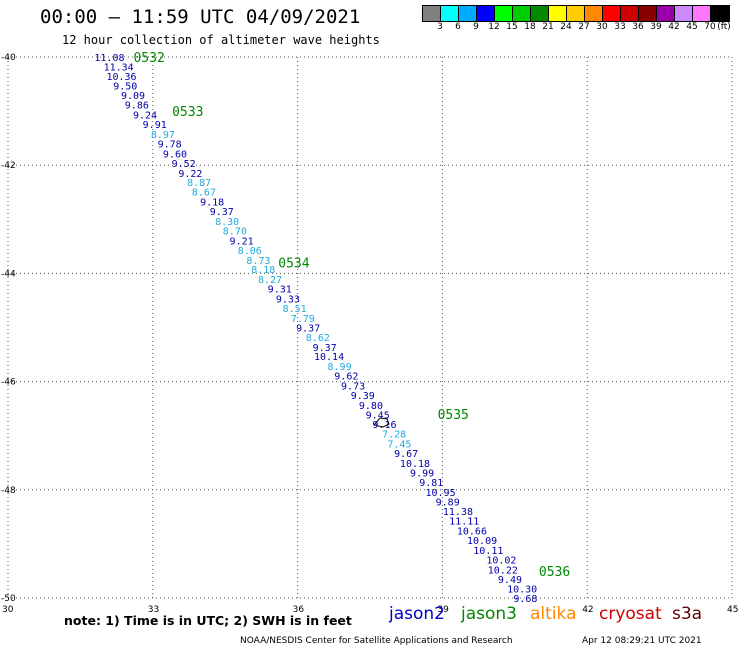  What do you see at coordinates (299, 610) in the screenshot?
I see `lon-tick-label: 36` at bounding box center [299, 610].